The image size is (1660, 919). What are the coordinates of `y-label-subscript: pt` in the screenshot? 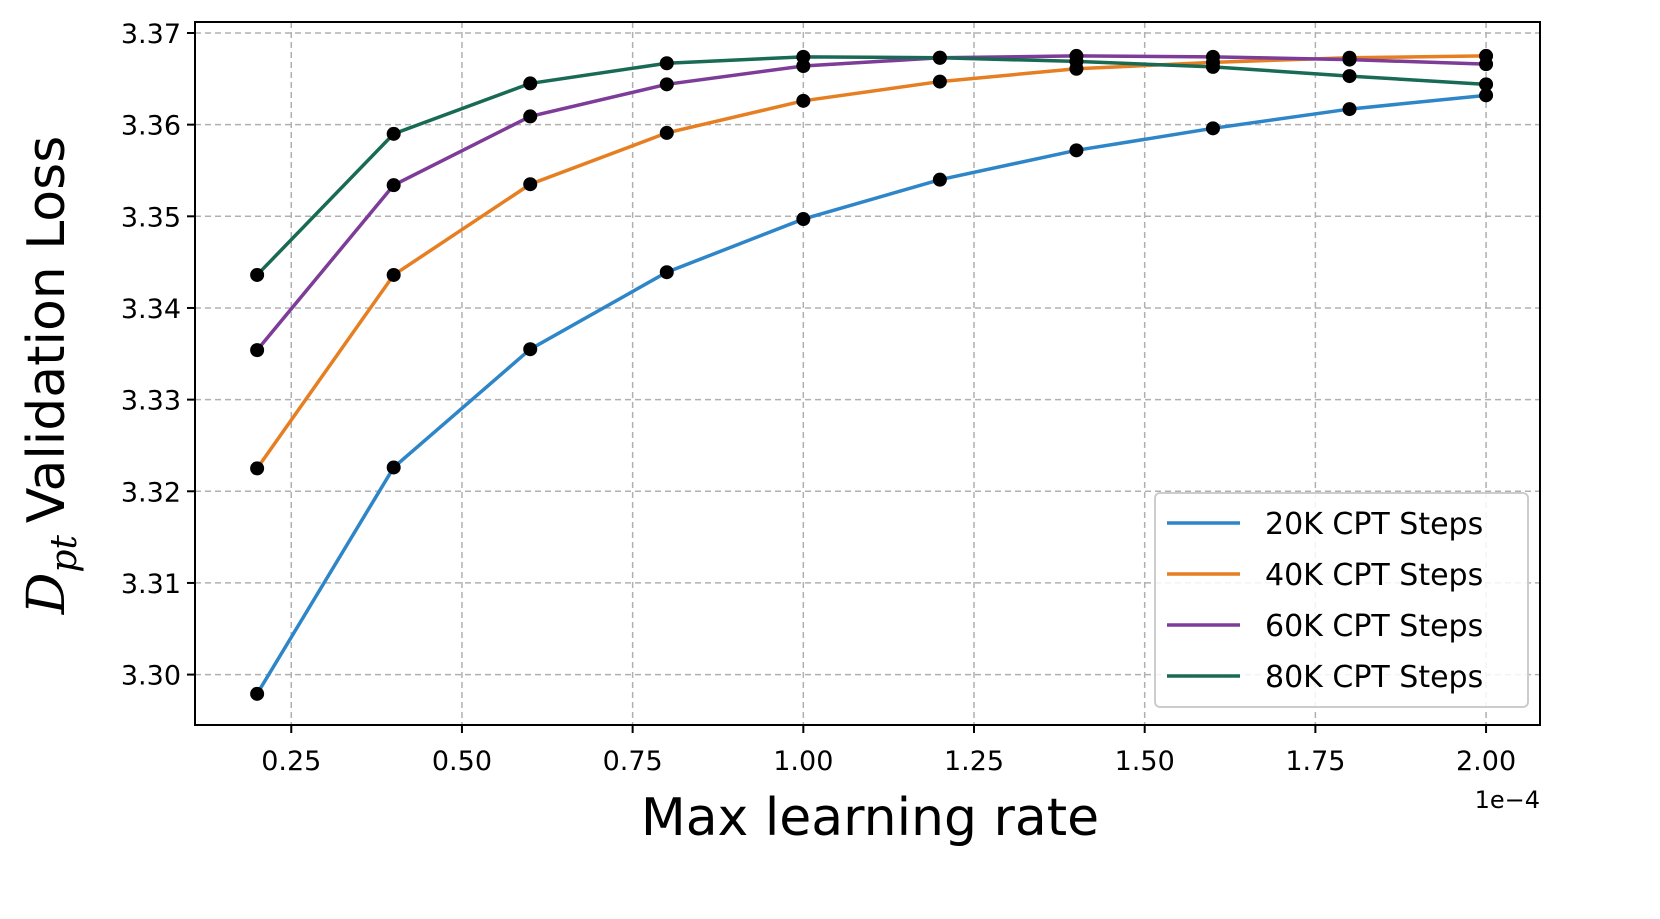 It's located at (64, 554).